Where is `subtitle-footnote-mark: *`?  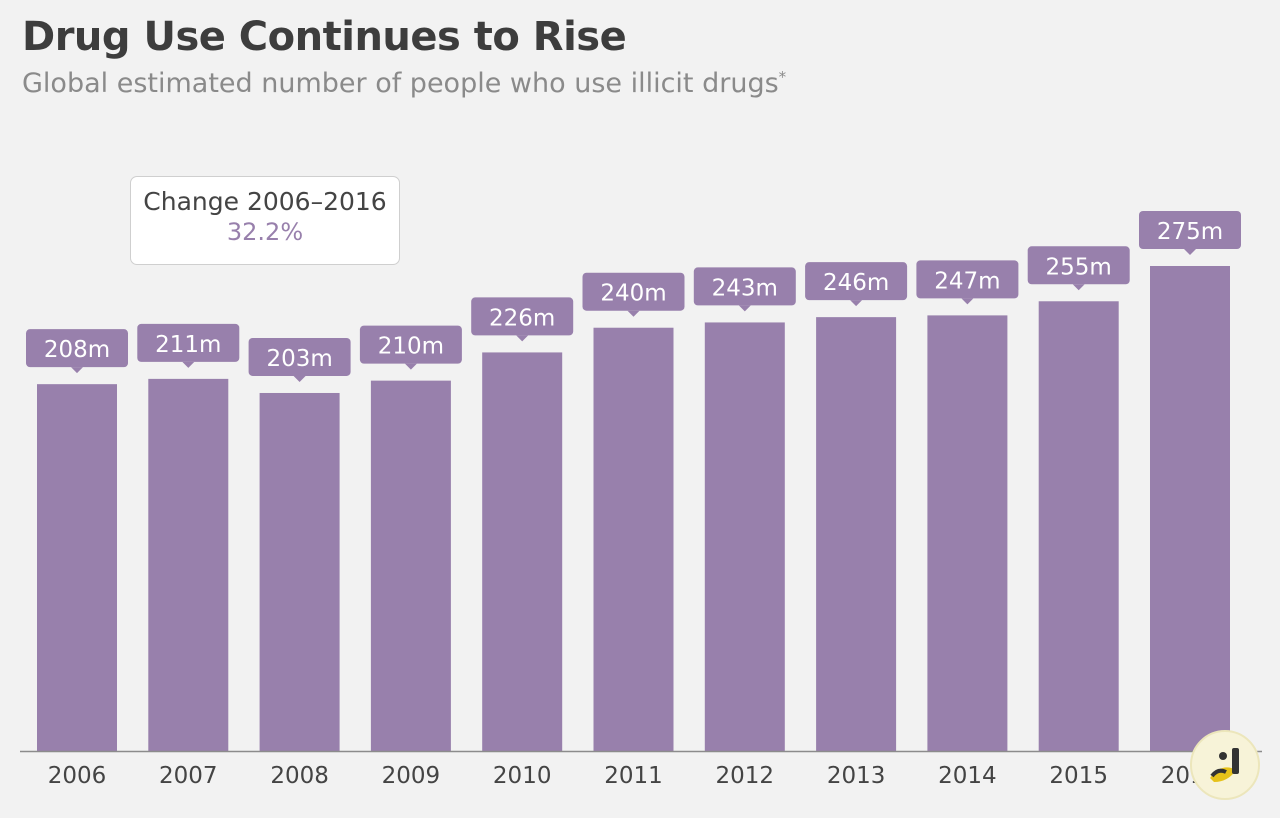 subtitle-footnote-mark: * is located at coordinates (782, 77).